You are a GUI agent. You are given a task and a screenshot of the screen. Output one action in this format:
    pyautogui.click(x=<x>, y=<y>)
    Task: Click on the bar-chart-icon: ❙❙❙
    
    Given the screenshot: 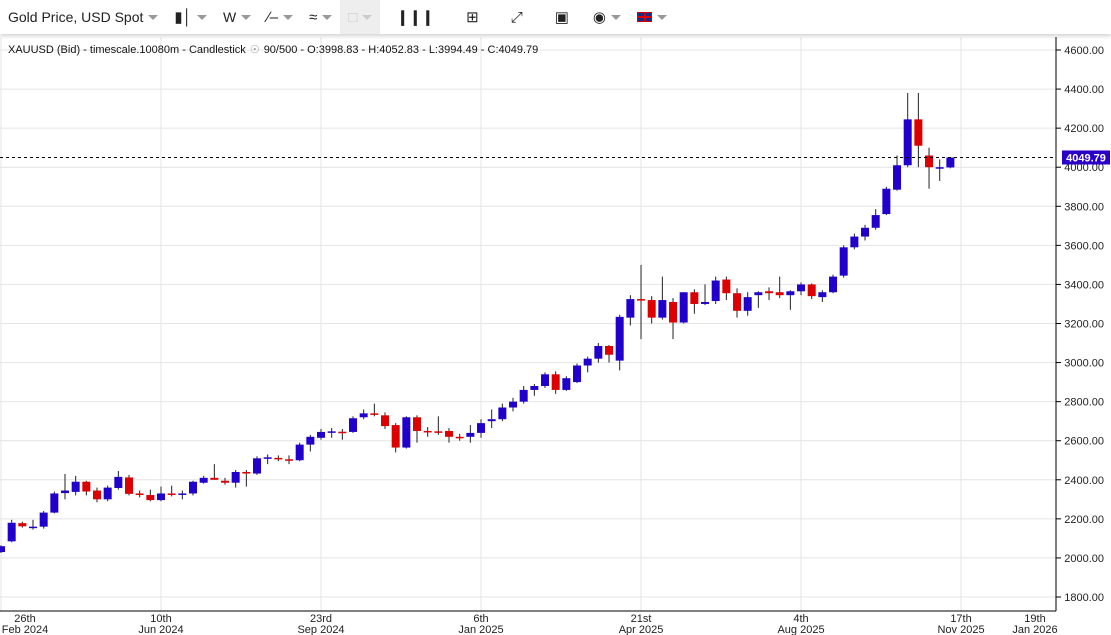 What is the action you would take?
    pyautogui.click(x=415, y=17)
    